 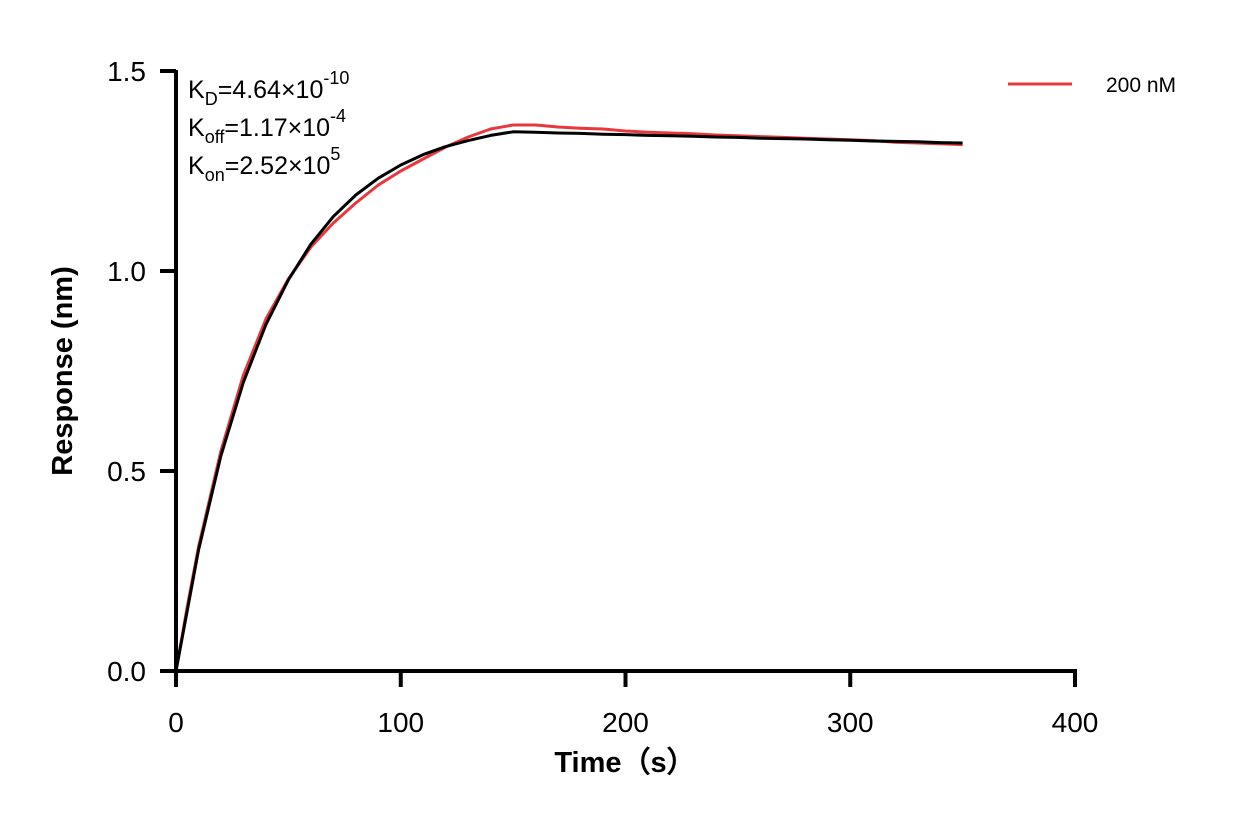 I want to click on annotation-line: Koff=1.17×10-4, so click(x=267, y=126).